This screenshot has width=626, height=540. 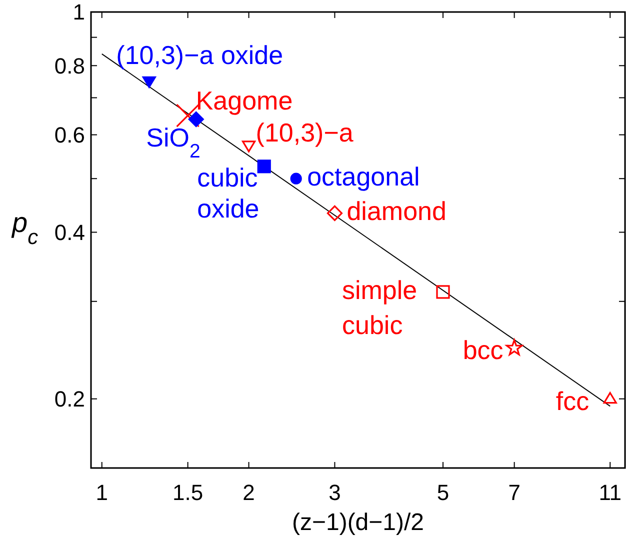 I want to click on y-axis-title: p$_{c}$, so click(x=25, y=227).